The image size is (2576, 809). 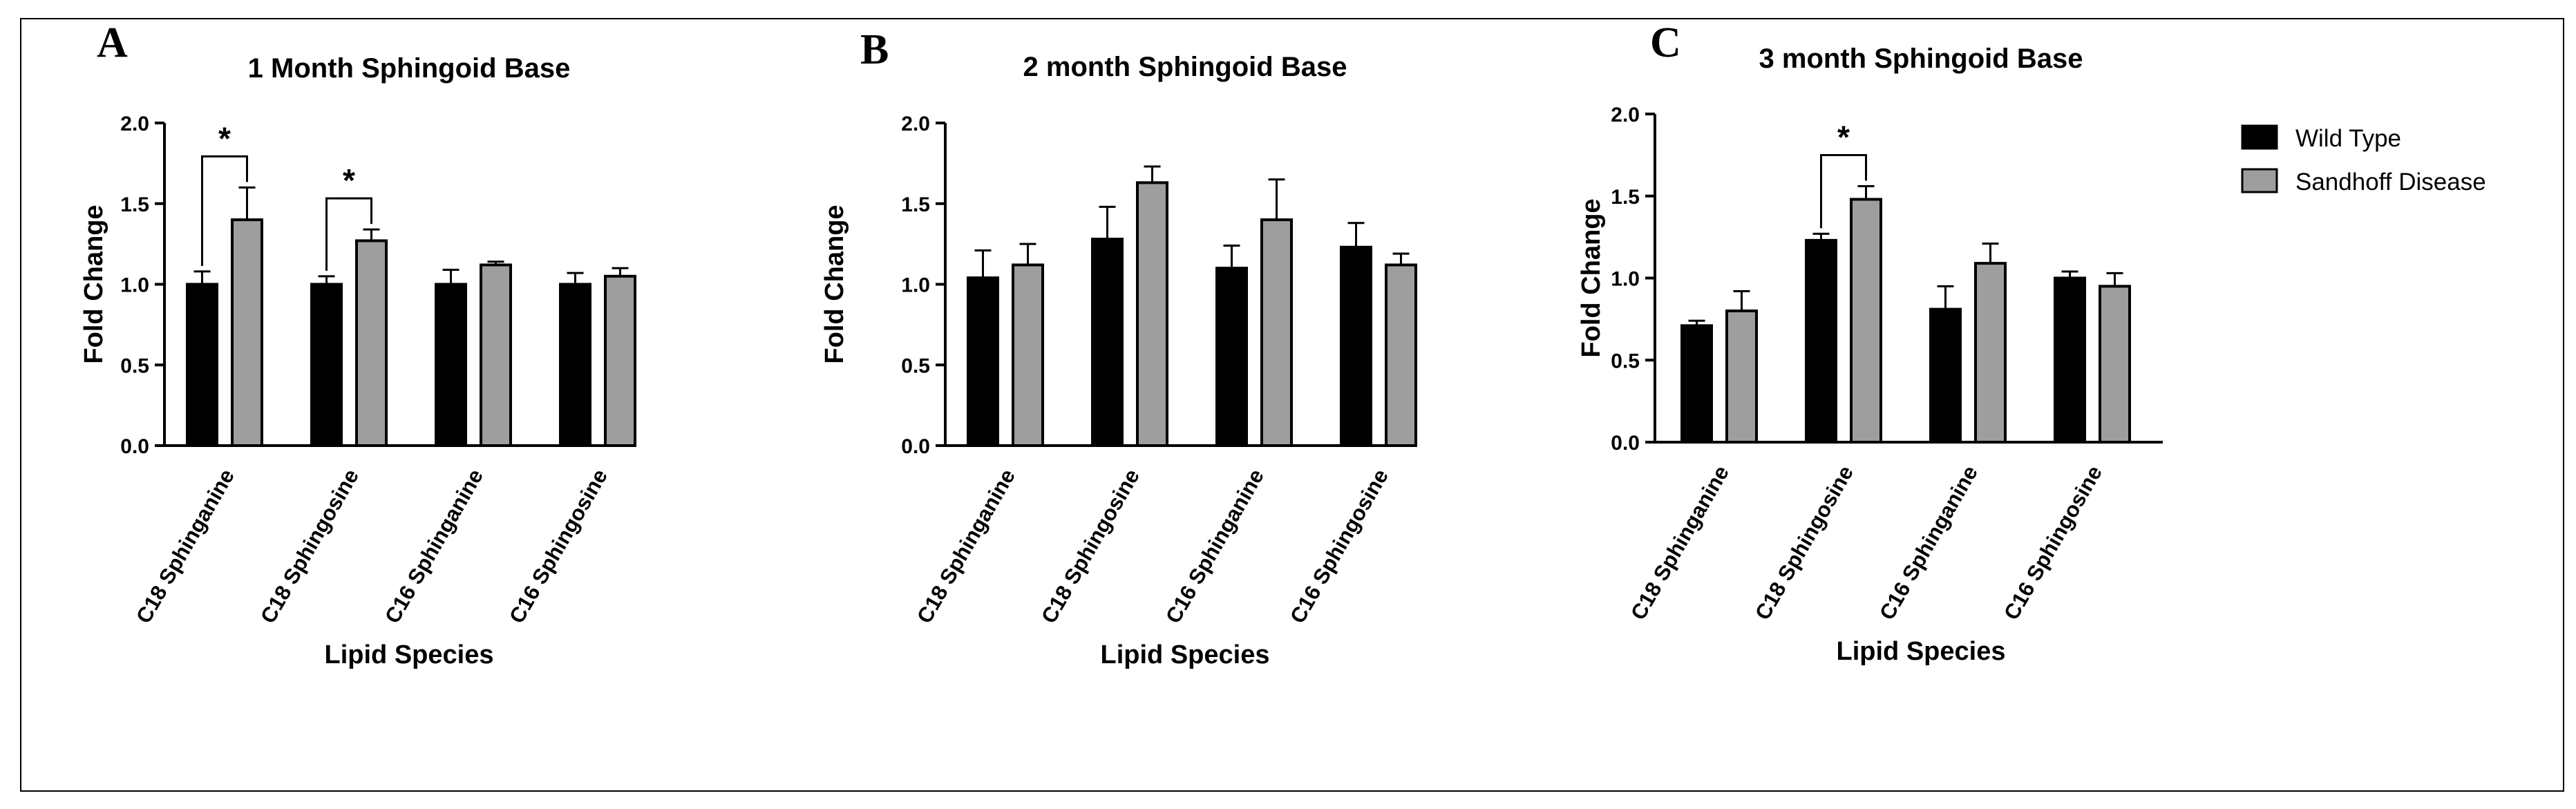 What do you see at coordinates (112, 42) in the screenshot?
I see `panel-label-a: A` at bounding box center [112, 42].